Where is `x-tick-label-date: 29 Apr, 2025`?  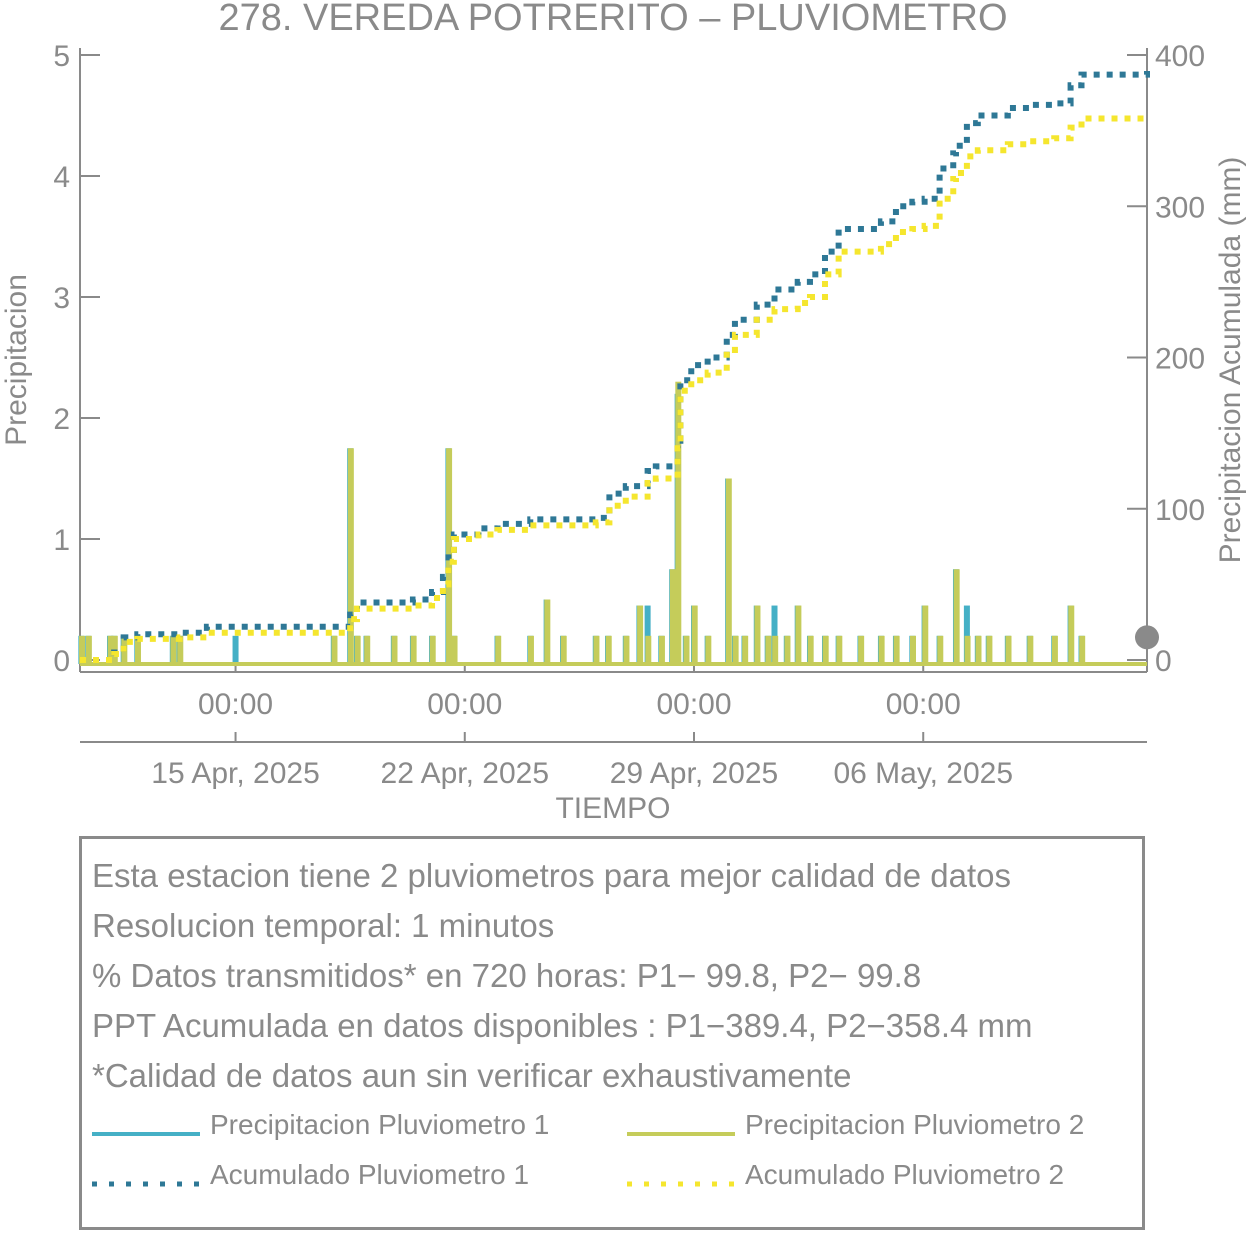
x-tick-label-date: 29 Apr, 2025 is located at coordinates (694, 773).